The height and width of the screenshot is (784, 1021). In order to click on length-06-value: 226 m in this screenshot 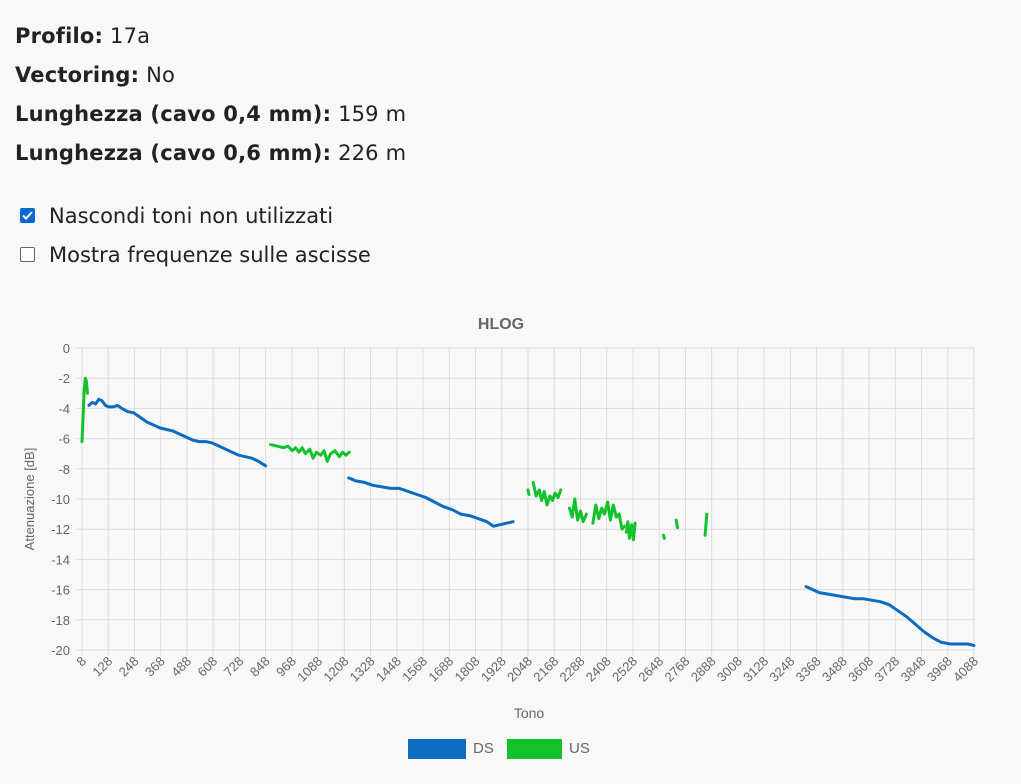, I will do `click(372, 153)`.